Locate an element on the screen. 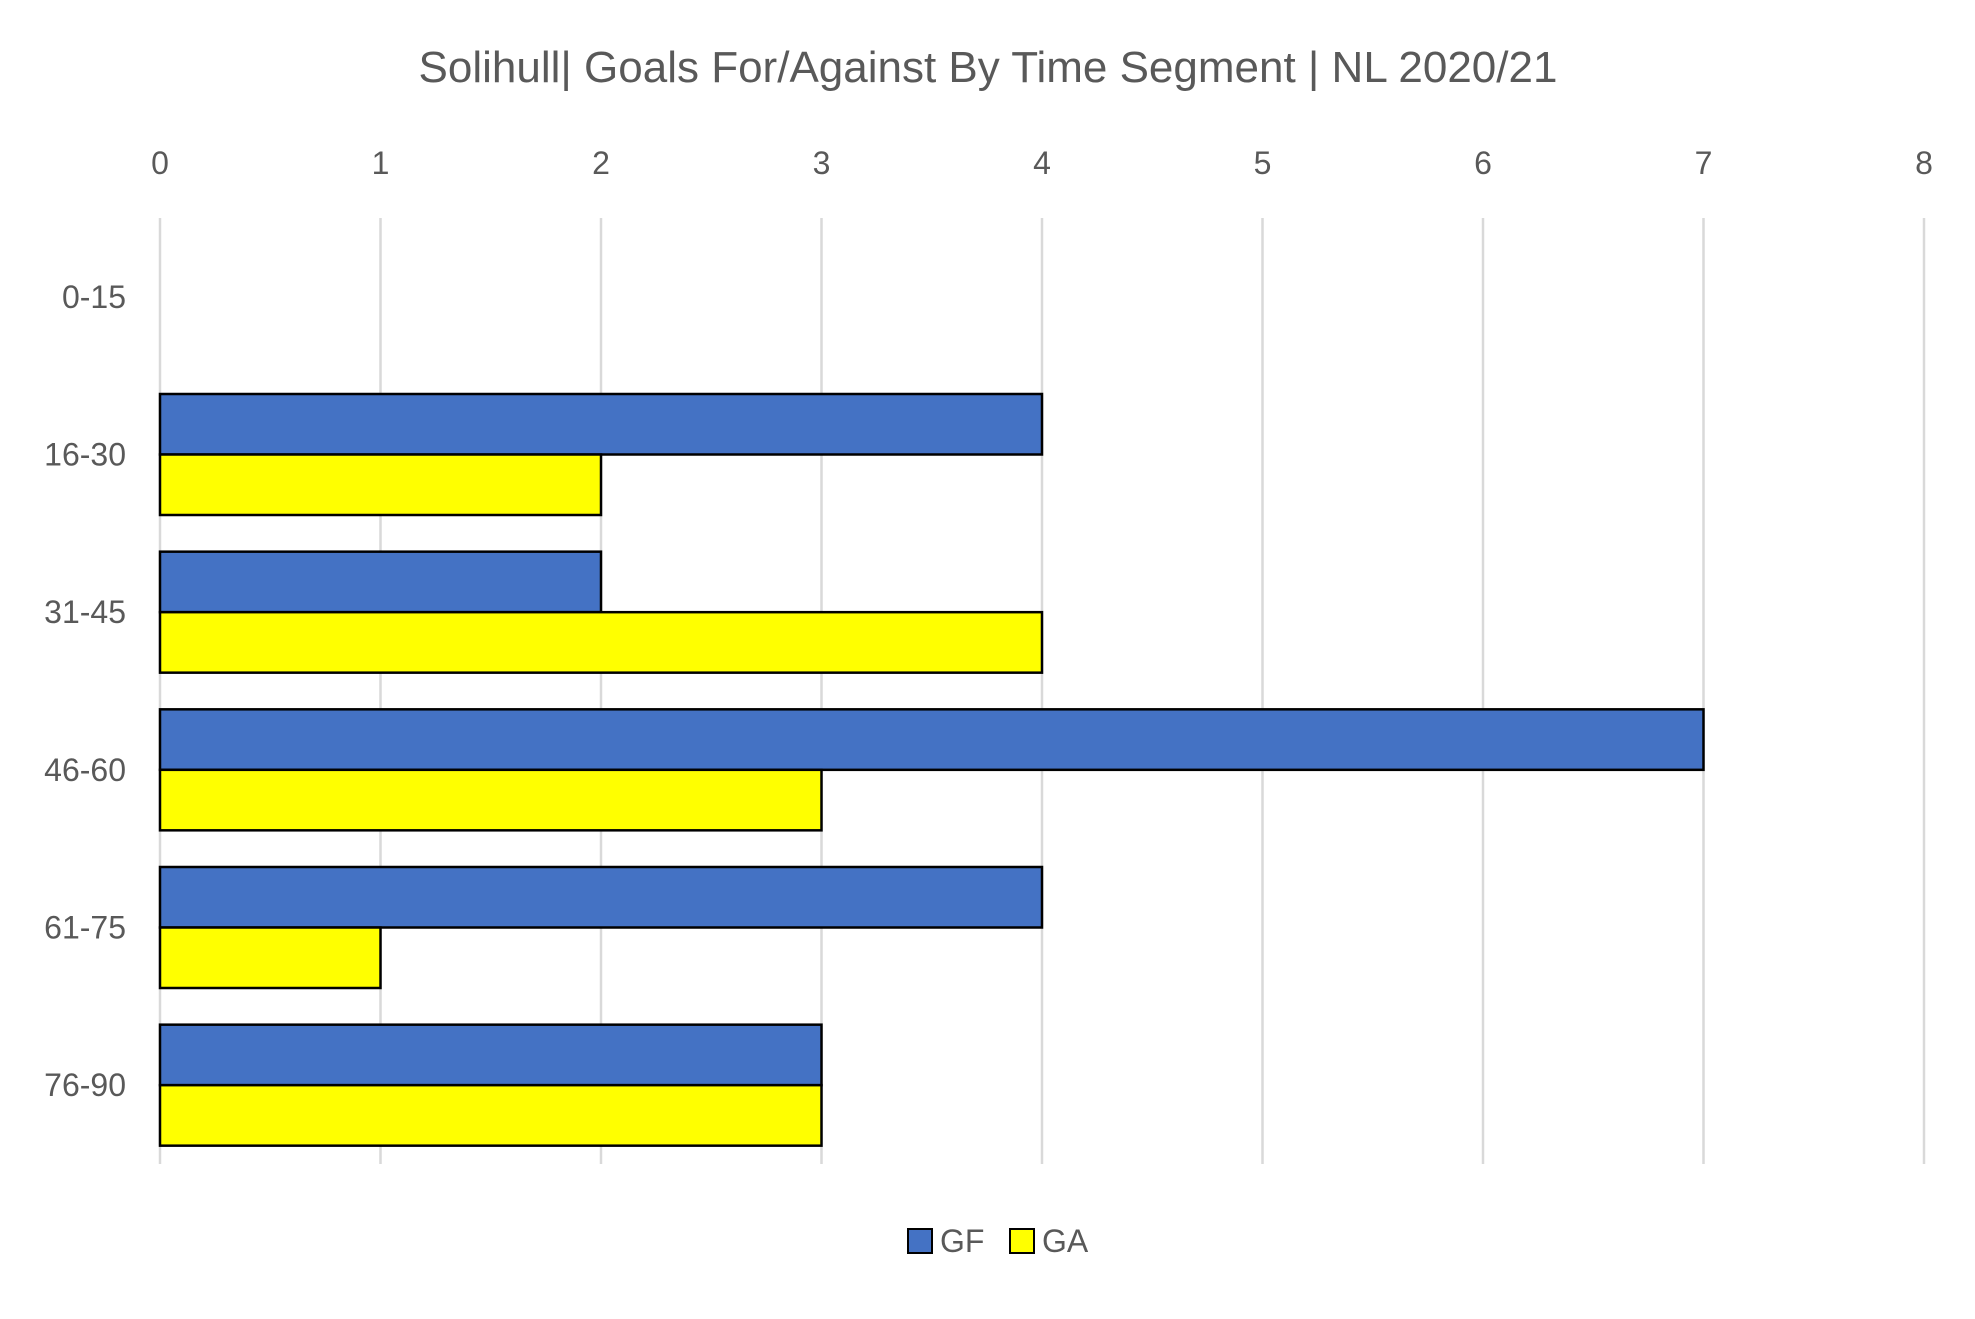 This screenshot has height=1319, width=1975. y-tick-label: 0-15 is located at coordinates (94, 297).